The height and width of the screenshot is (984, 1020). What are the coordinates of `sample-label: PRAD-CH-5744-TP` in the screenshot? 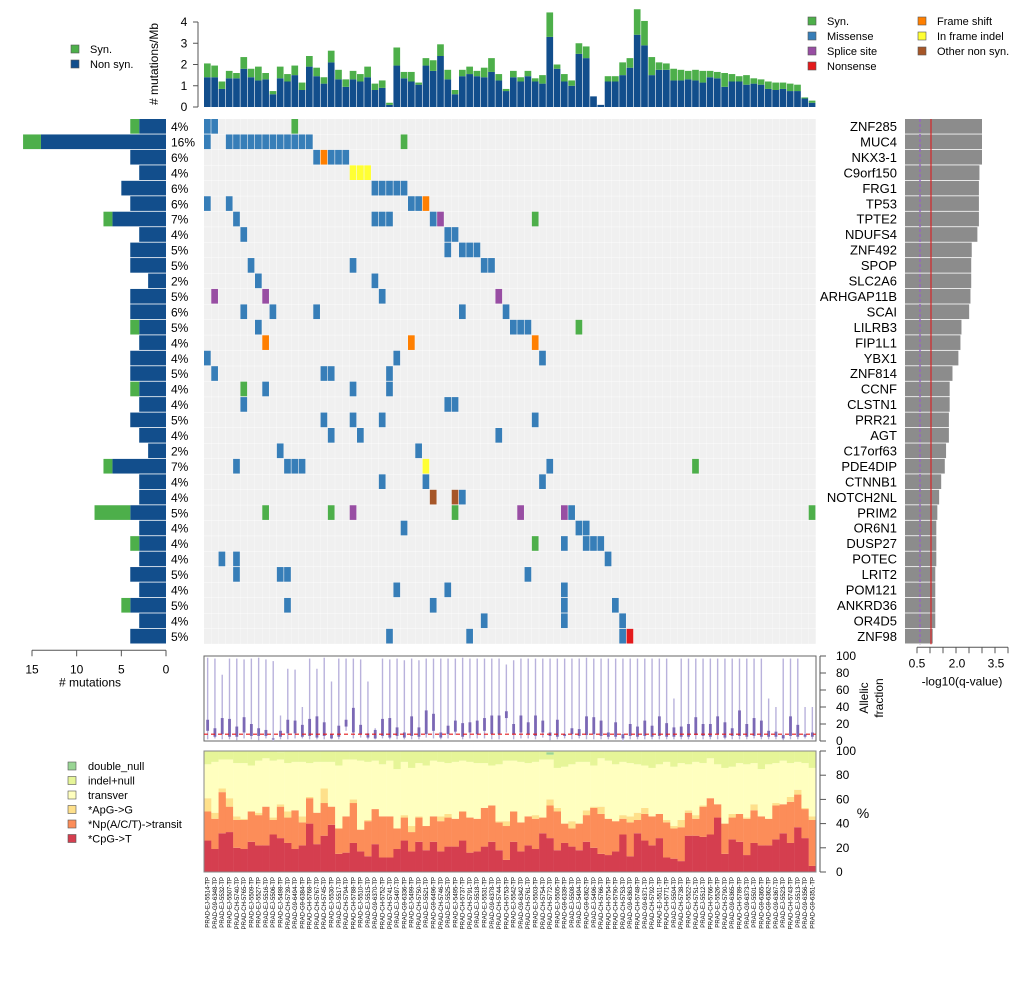 It's located at (500, 903).